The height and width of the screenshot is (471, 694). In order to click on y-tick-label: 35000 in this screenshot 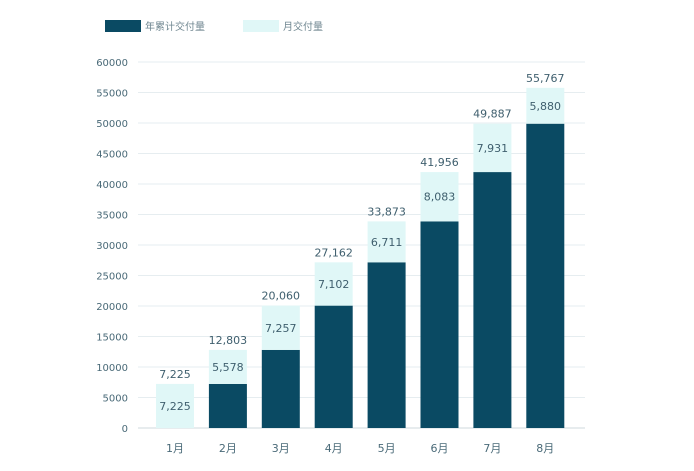, I will do `click(112, 216)`.